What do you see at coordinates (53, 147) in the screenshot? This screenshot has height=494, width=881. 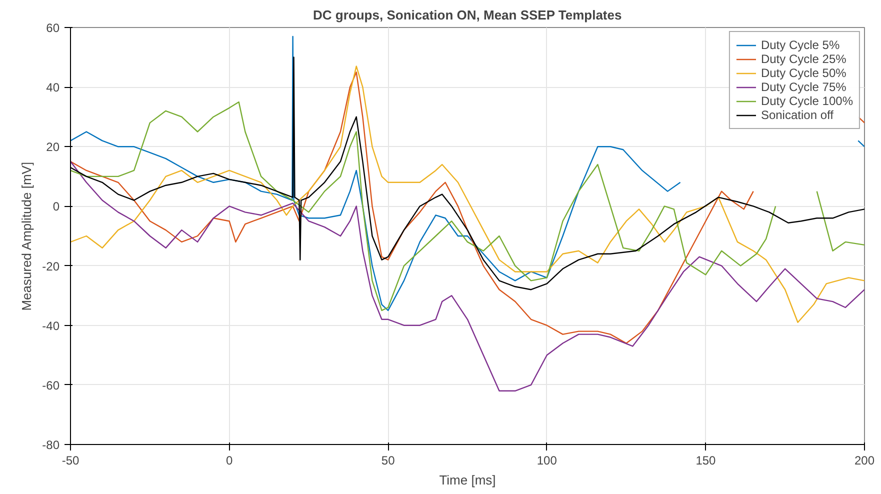 I see `y-tick-label: 20` at bounding box center [53, 147].